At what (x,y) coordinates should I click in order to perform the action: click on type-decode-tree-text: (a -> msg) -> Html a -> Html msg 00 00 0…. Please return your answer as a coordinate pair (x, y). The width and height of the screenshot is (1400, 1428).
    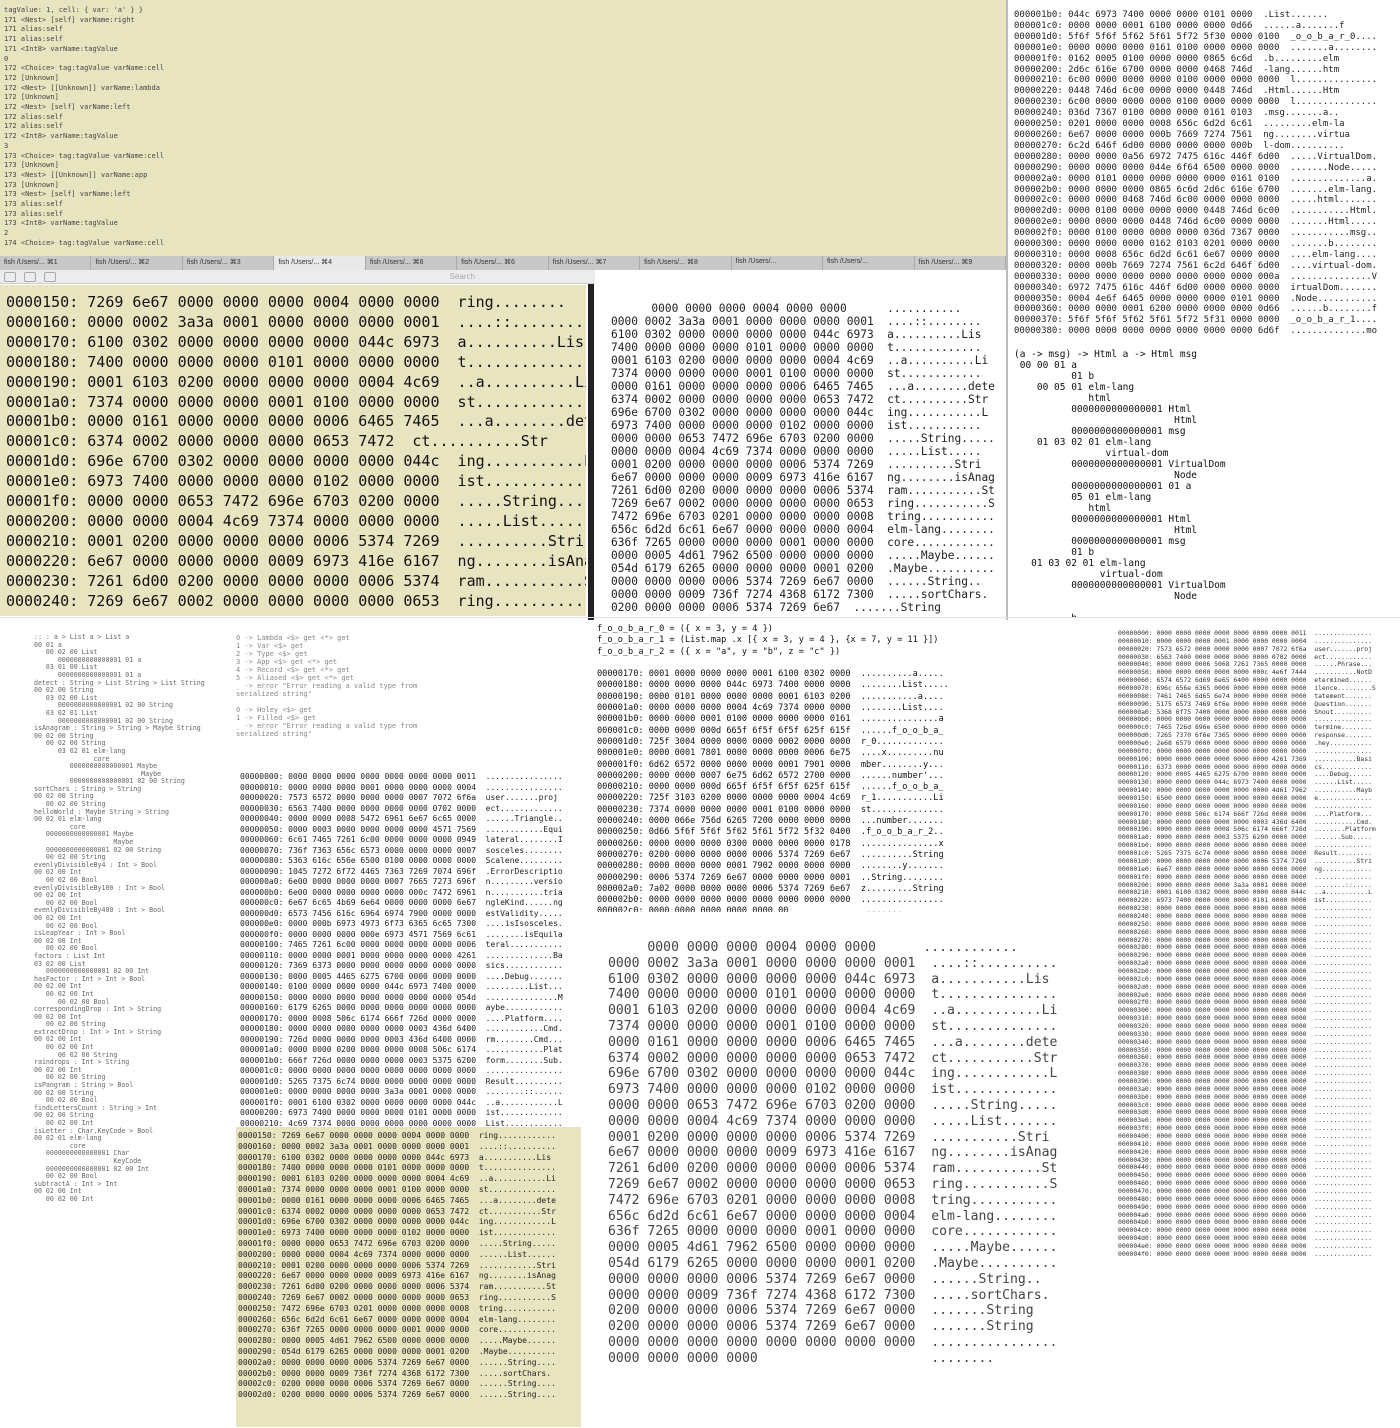
    Looking at the image, I should click on (1120, 483).